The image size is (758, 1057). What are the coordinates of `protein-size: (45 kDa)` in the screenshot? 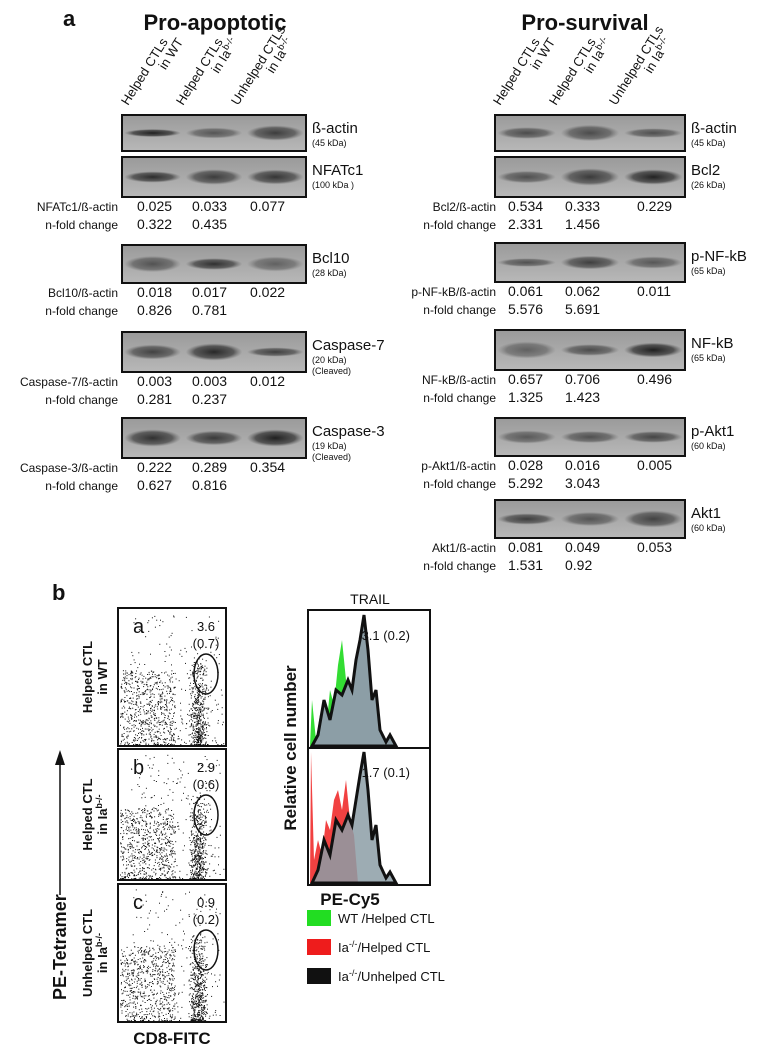 It's located at (329, 143).